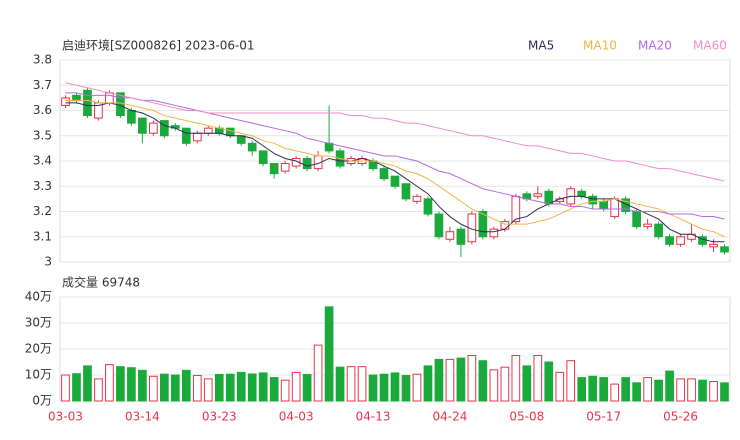  I want to click on y-tick-label: 3.2, so click(42, 211).